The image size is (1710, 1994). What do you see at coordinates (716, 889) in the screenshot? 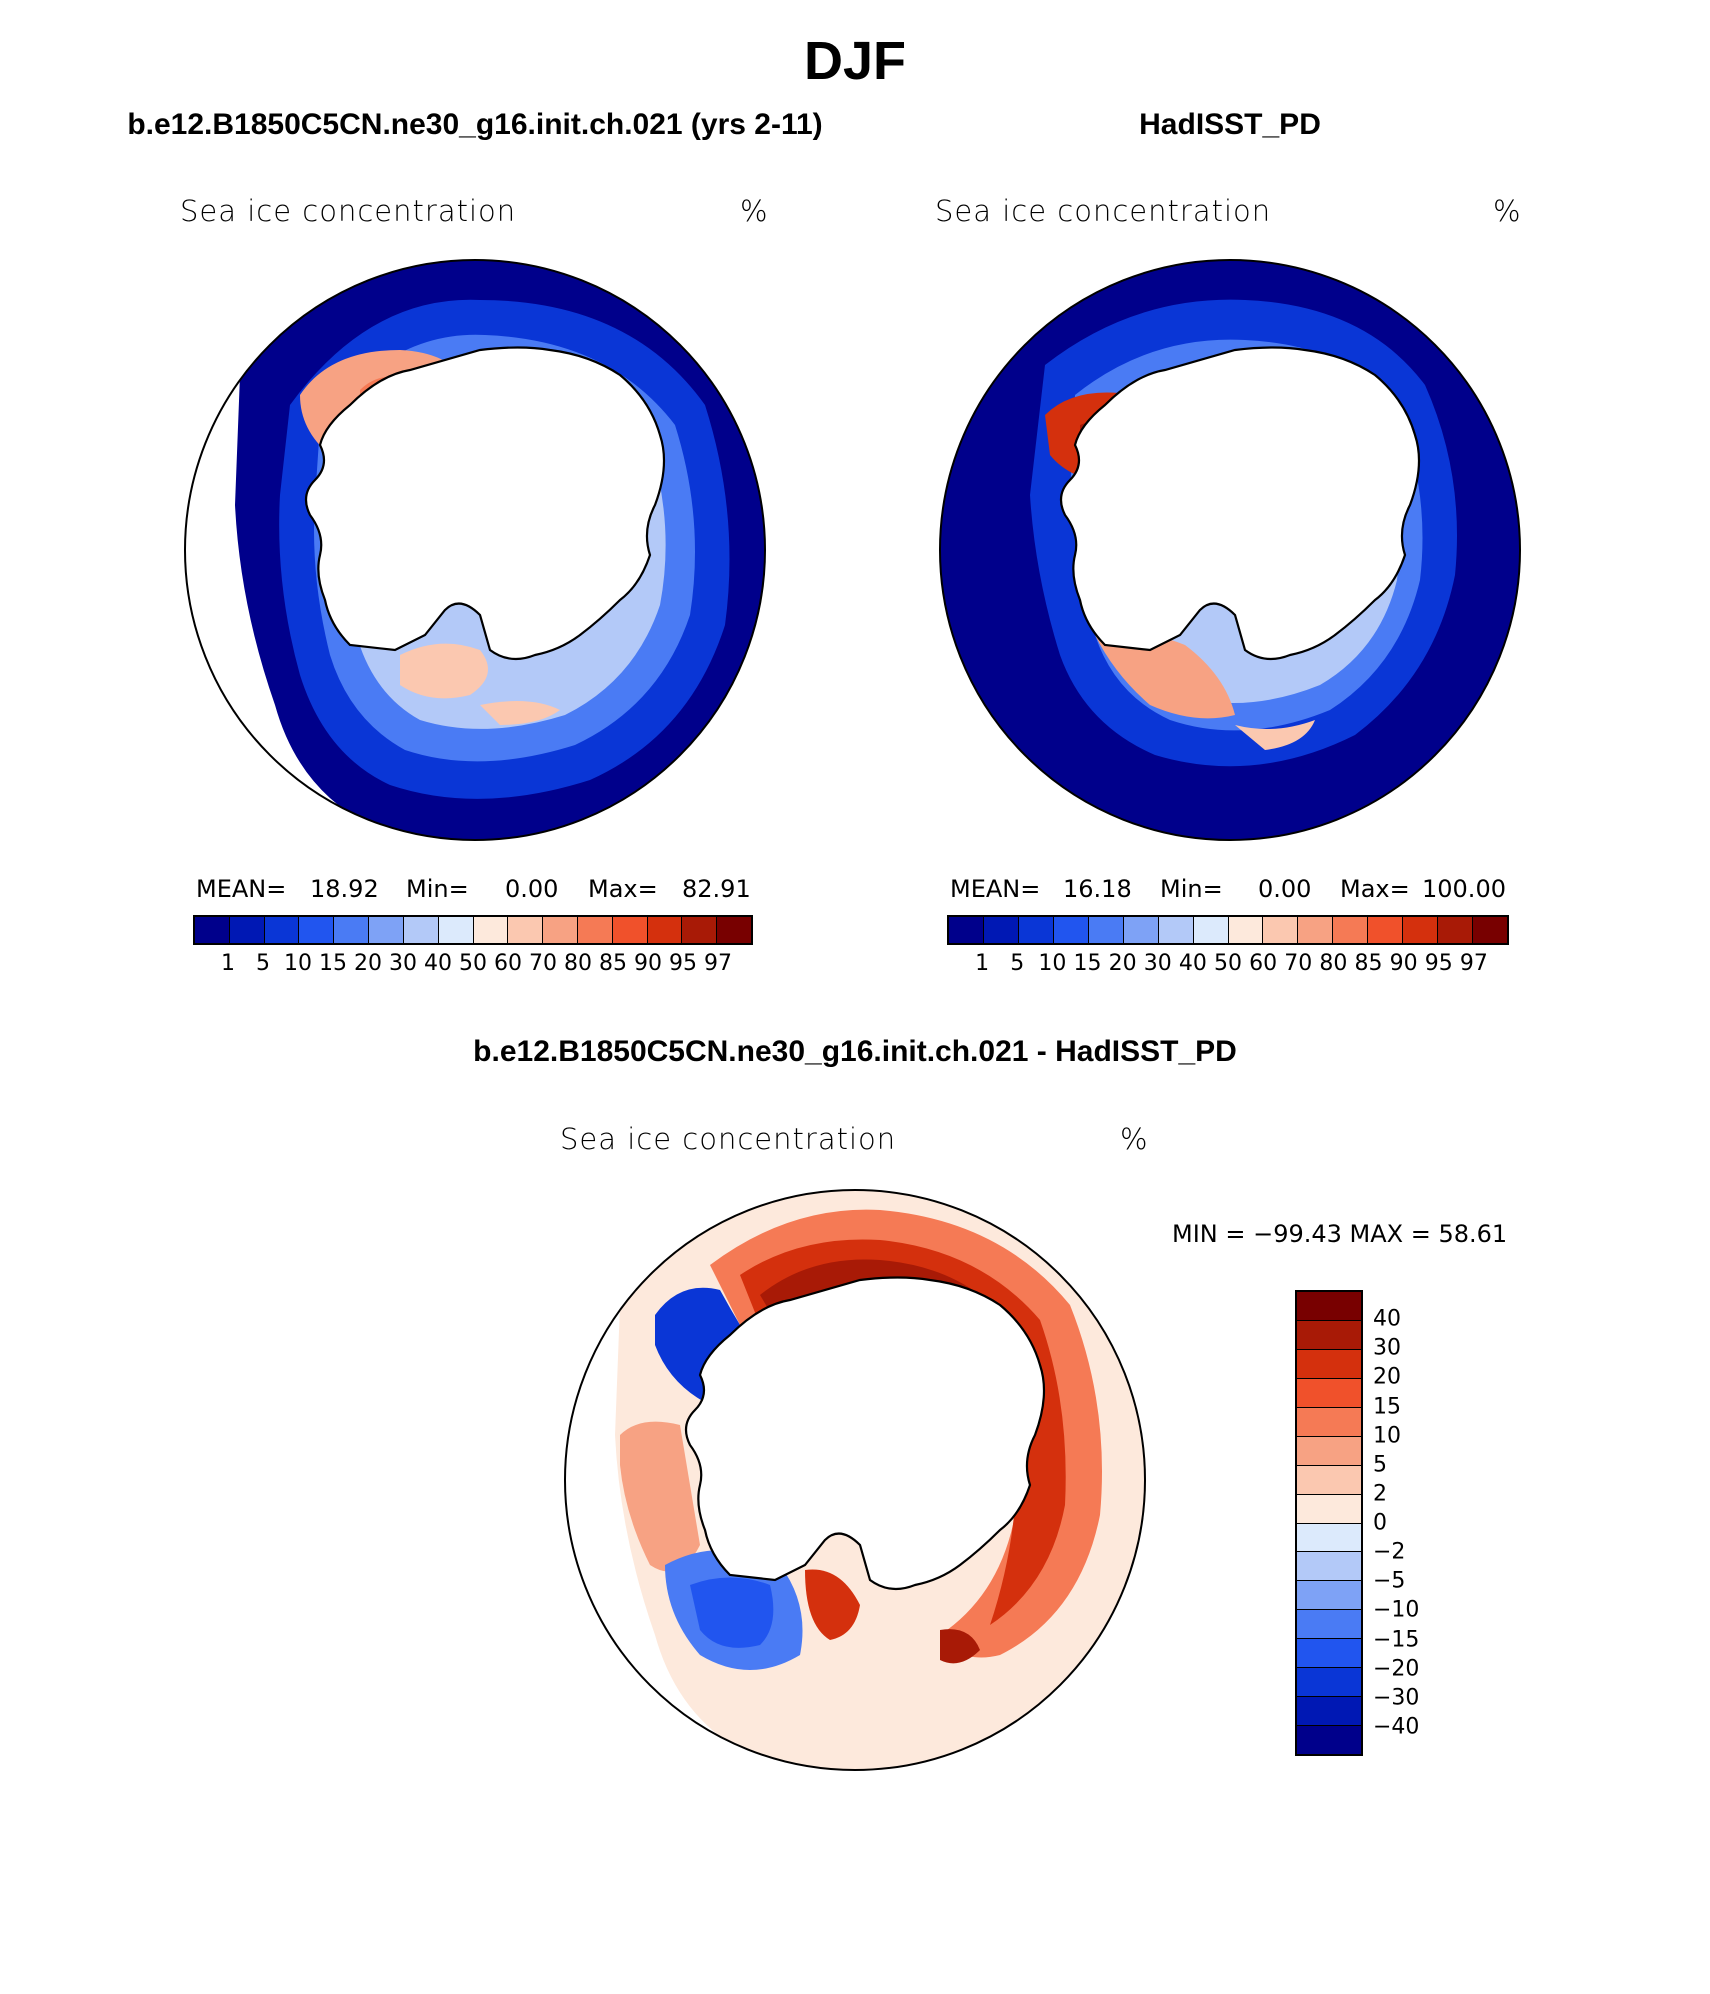
I see `panel-1-max: 82.91` at bounding box center [716, 889].